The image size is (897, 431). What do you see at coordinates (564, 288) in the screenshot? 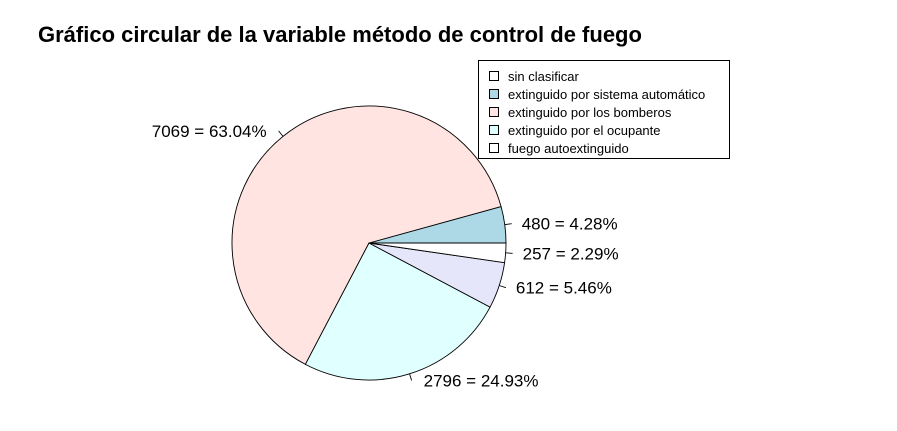
I see `slice-label: 612 = 5.46%` at bounding box center [564, 288].